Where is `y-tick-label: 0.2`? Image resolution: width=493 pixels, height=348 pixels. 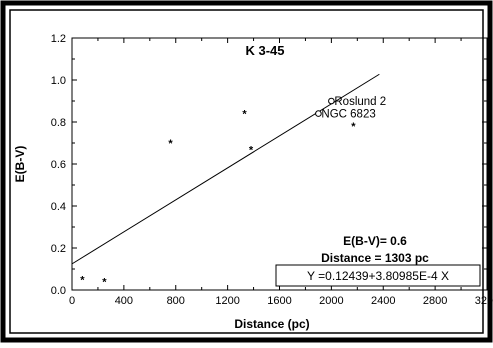
y-tick-label: 0.2 is located at coordinates (58, 249).